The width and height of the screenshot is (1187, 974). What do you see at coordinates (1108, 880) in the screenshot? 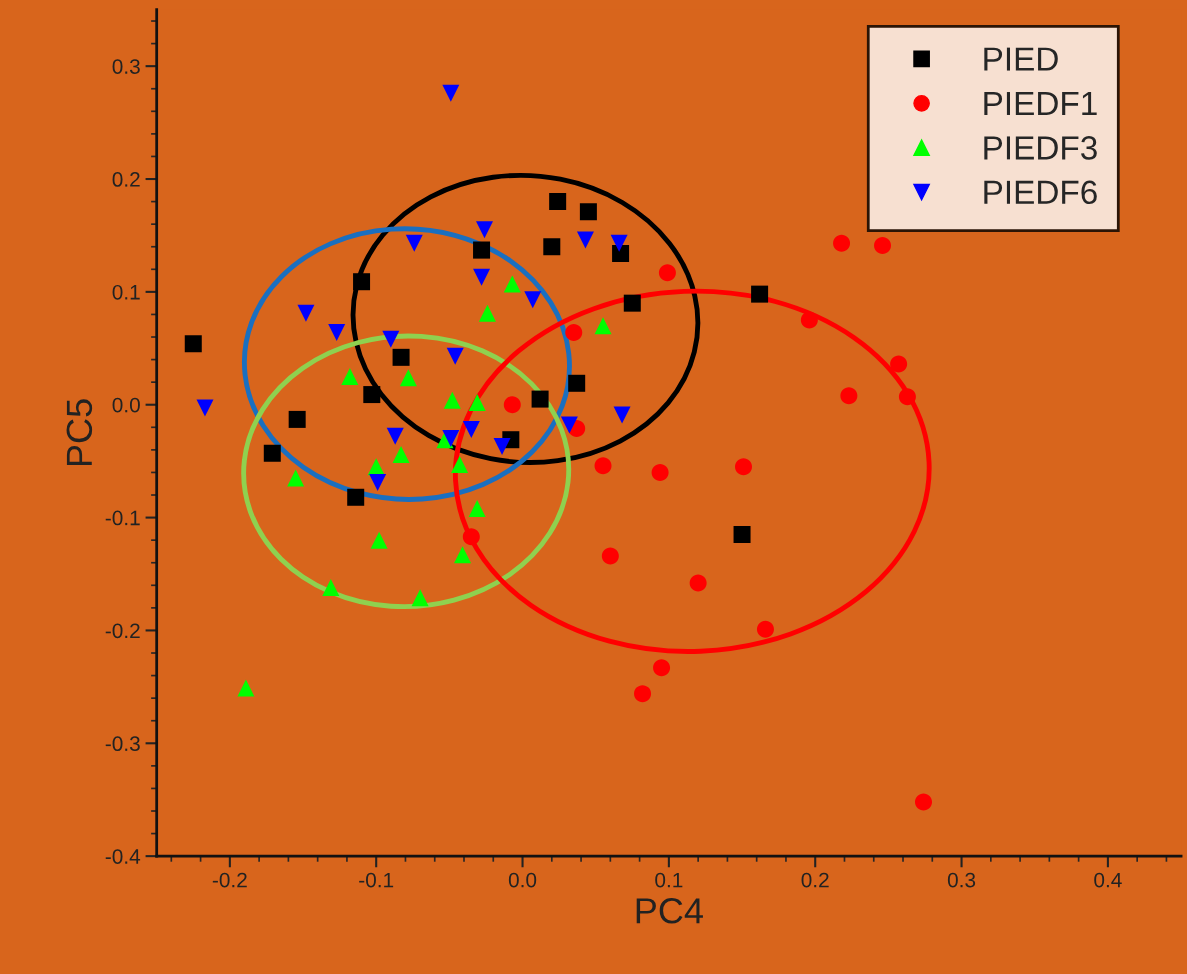
I see `x-tick-label: 0.4` at bounding box center [1108, 880].